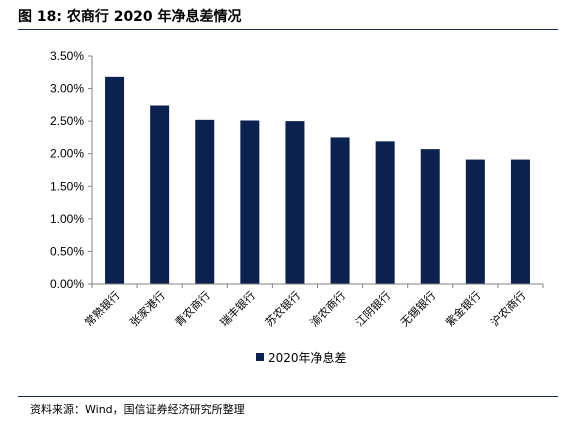 The image size is (570, 426). What do you see at coordinates (67, 154) in the screenshot?
I see `y-tick-label: 2.00%` at bounding box center [67, 154].